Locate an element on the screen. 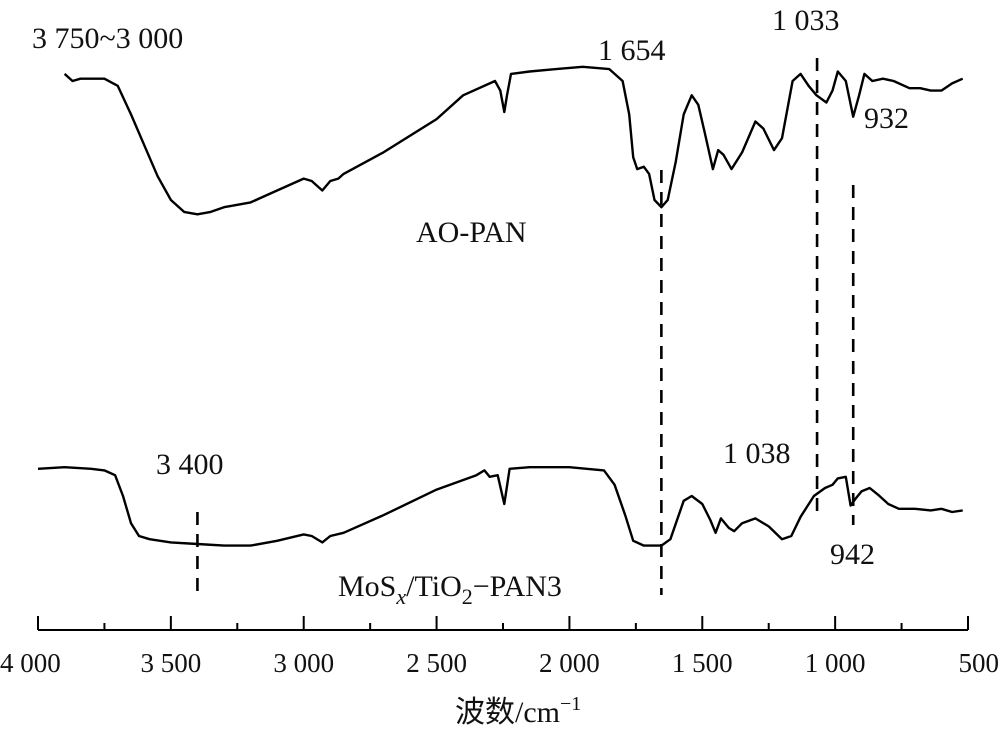  x-tick-label-2000: 2 000 is located at coordinates (569, 663).